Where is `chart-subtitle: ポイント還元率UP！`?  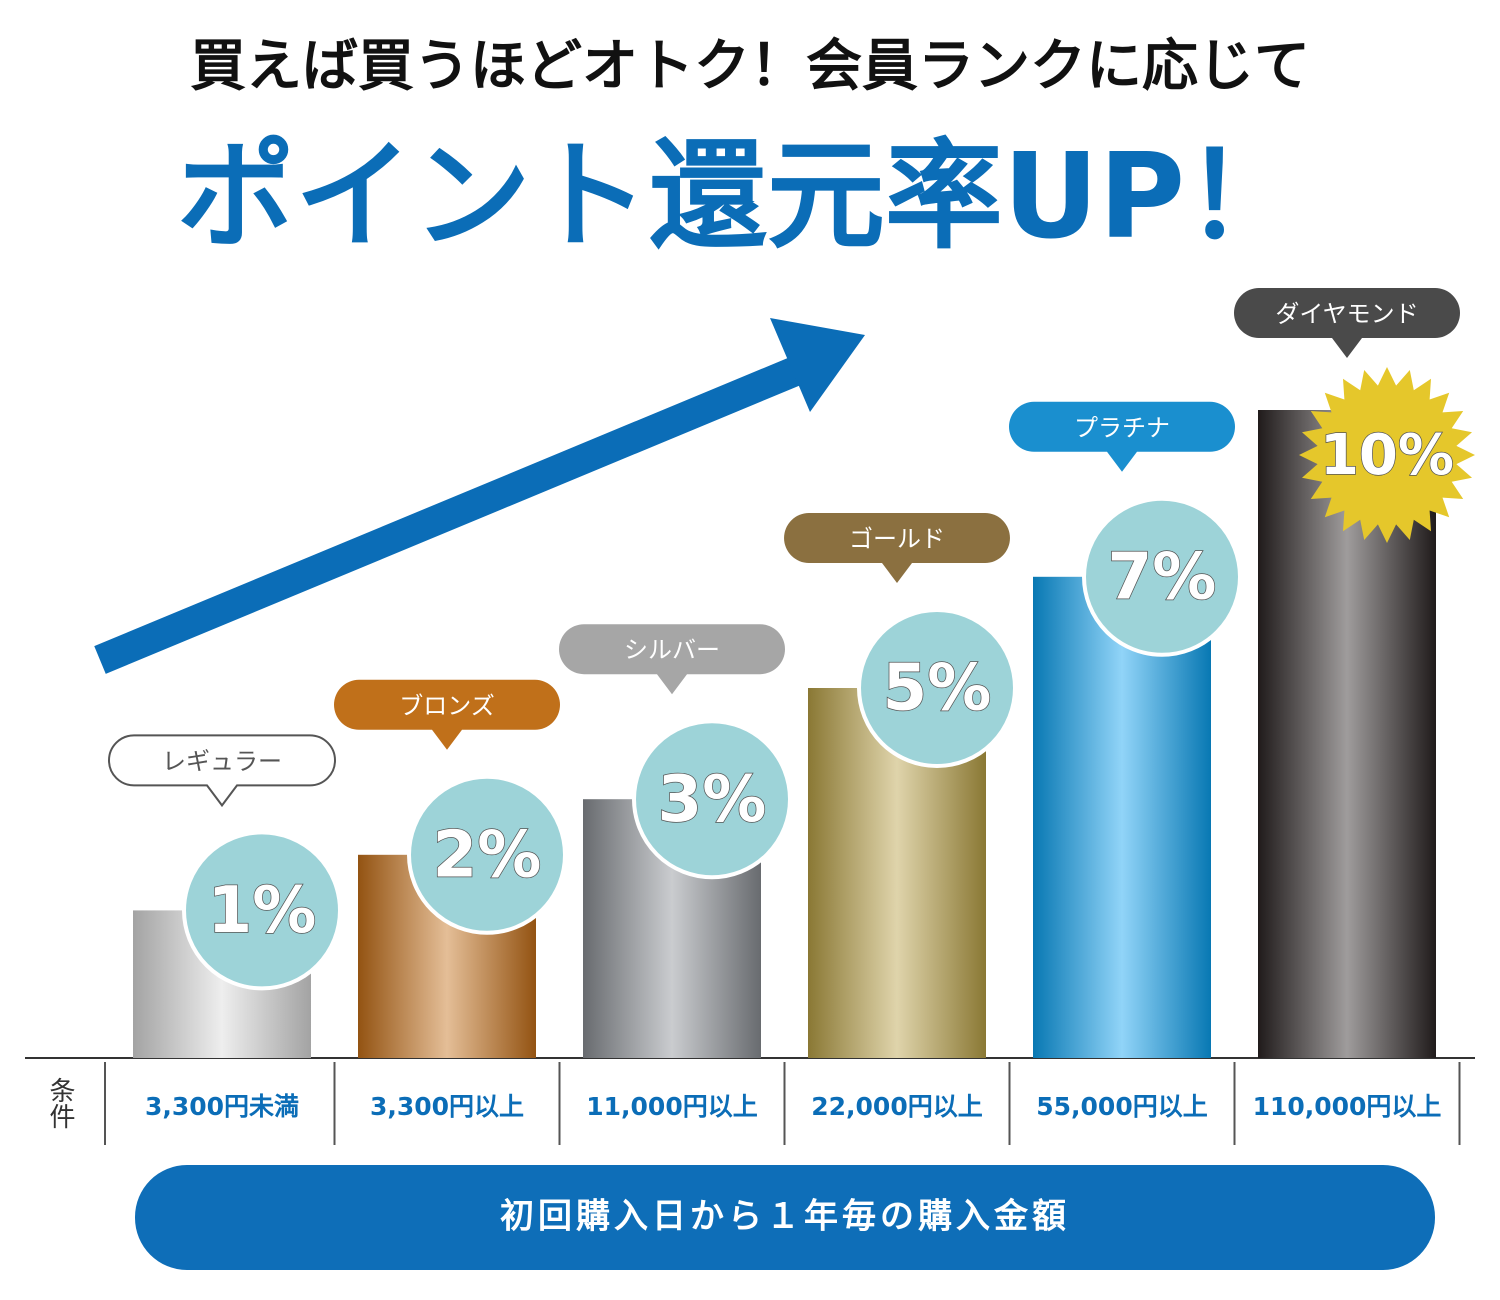 chart-subtitle: ポイント還元率UP！ is located at coordinates (740, 196).